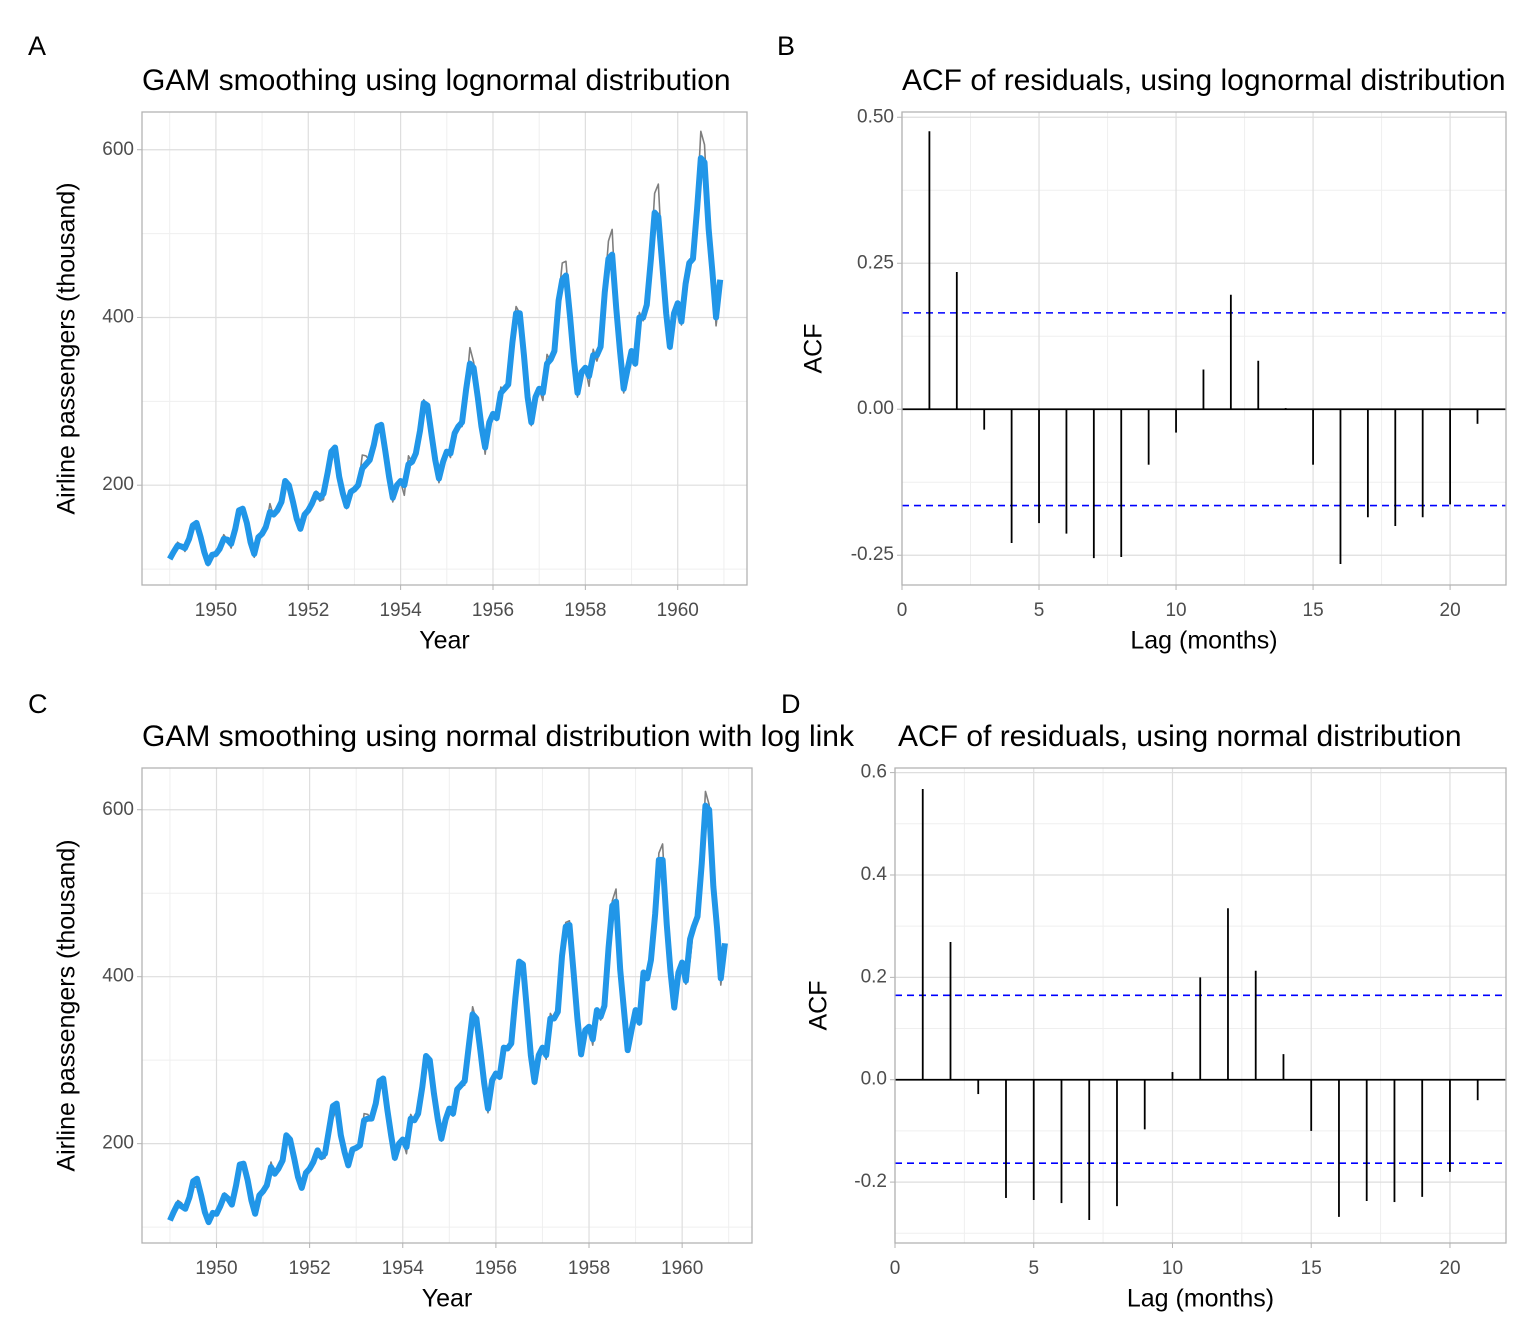 This screenshot has width=1536, height=1344. Describe the element at coordinates (37, 46) in the screenshot. I see `panel-tag: A` at that location.